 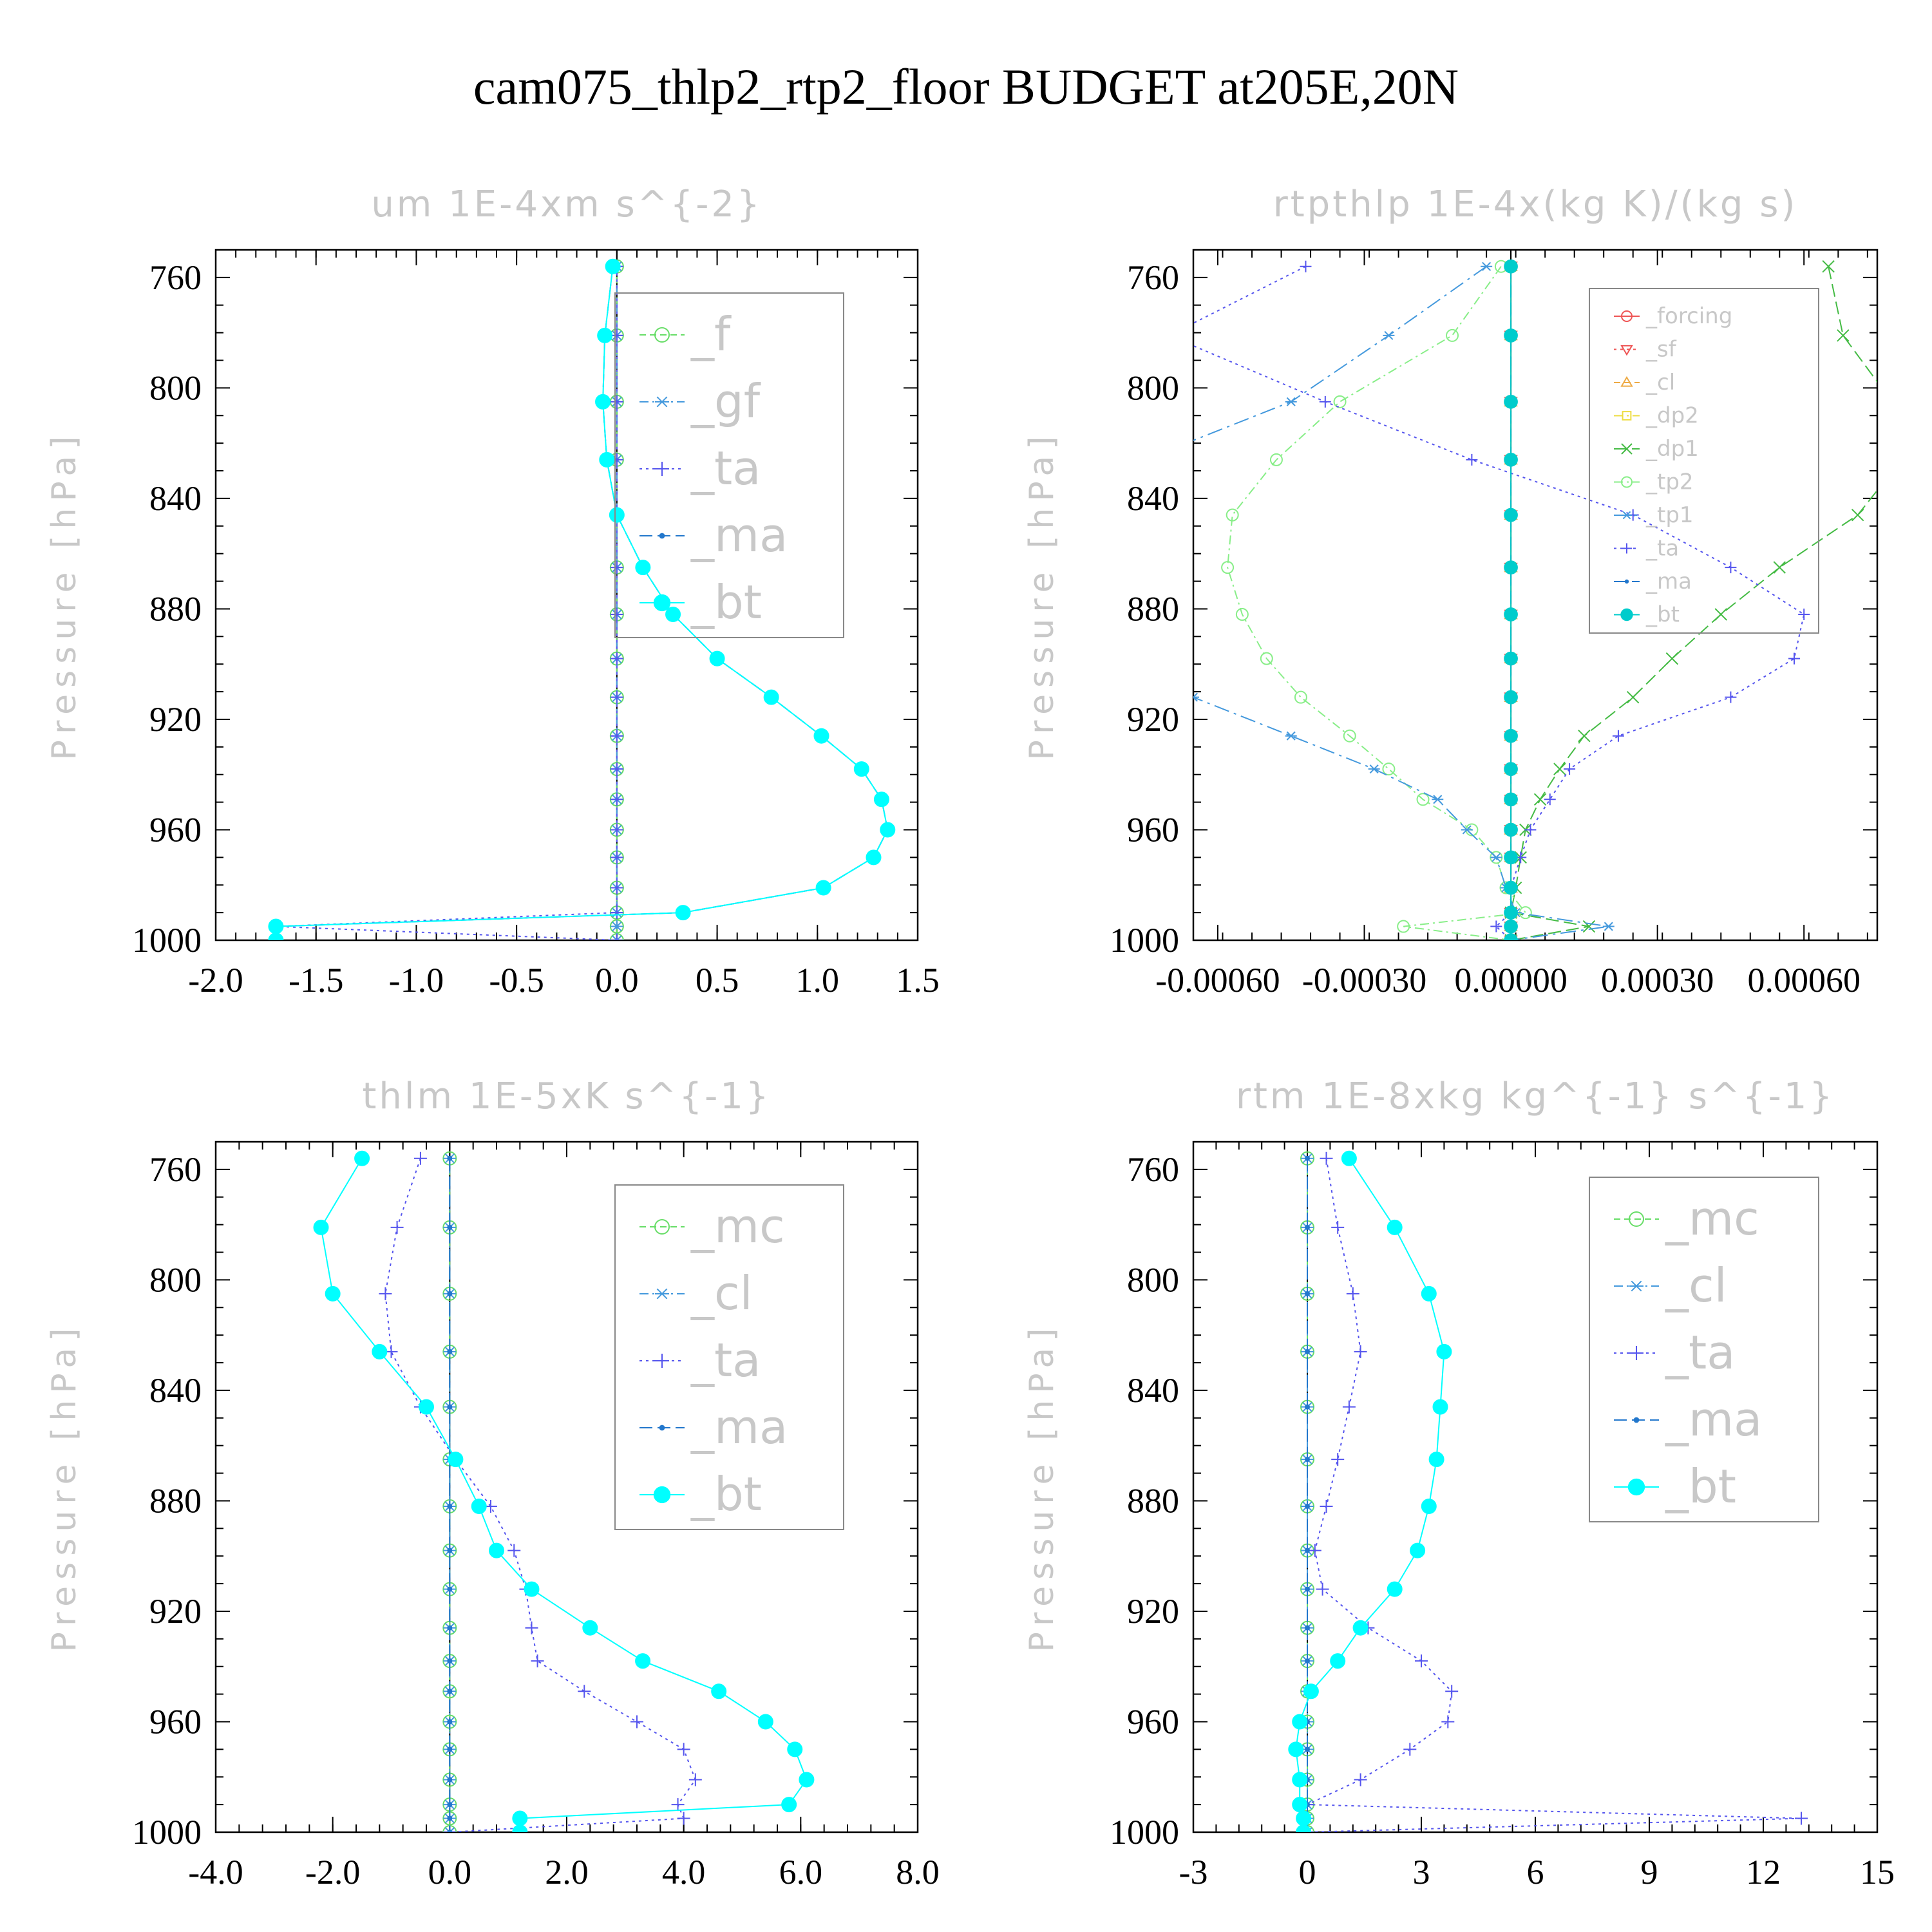 I want to click on x-tick-label: -0.5, so click(x=516, y=980).